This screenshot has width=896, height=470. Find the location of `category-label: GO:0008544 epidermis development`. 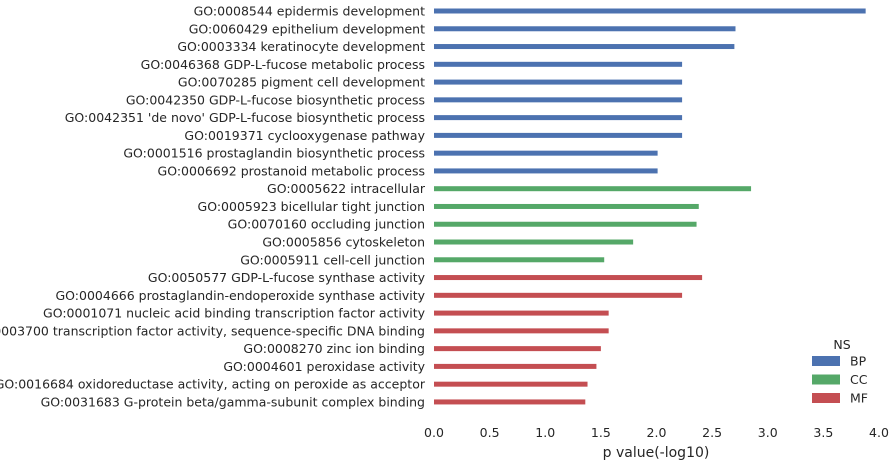

category-label: GO:0008544 epidermis development is located at coordinates (309, 11).